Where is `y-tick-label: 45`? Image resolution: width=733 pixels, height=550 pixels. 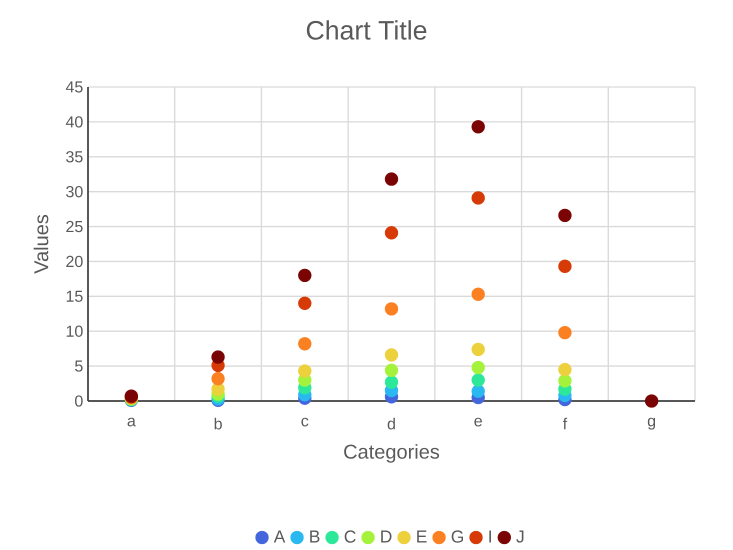 y-tick-label: 45 is located at coordinates (74, 87).